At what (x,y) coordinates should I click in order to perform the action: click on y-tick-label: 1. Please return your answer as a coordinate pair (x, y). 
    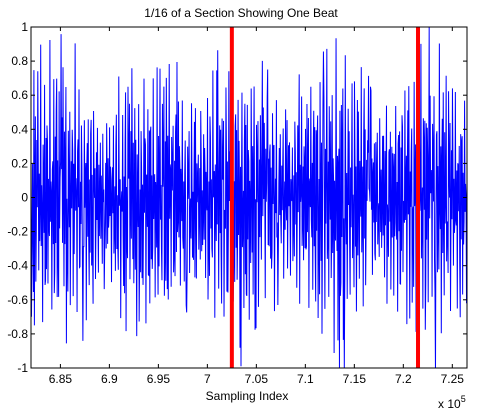
    Looking at the image, I should click on (24, 27).